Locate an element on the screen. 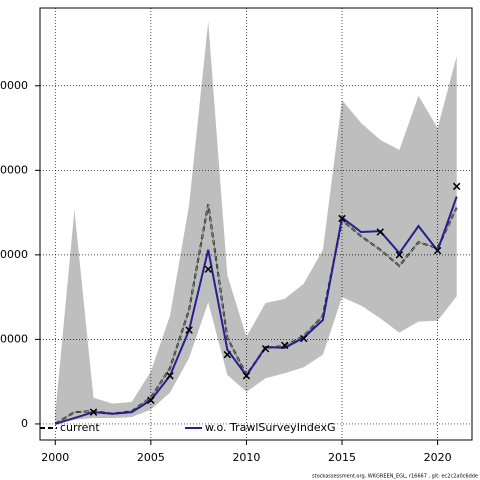  x-tick-label: 2020 is located at coordinates (438, 457).